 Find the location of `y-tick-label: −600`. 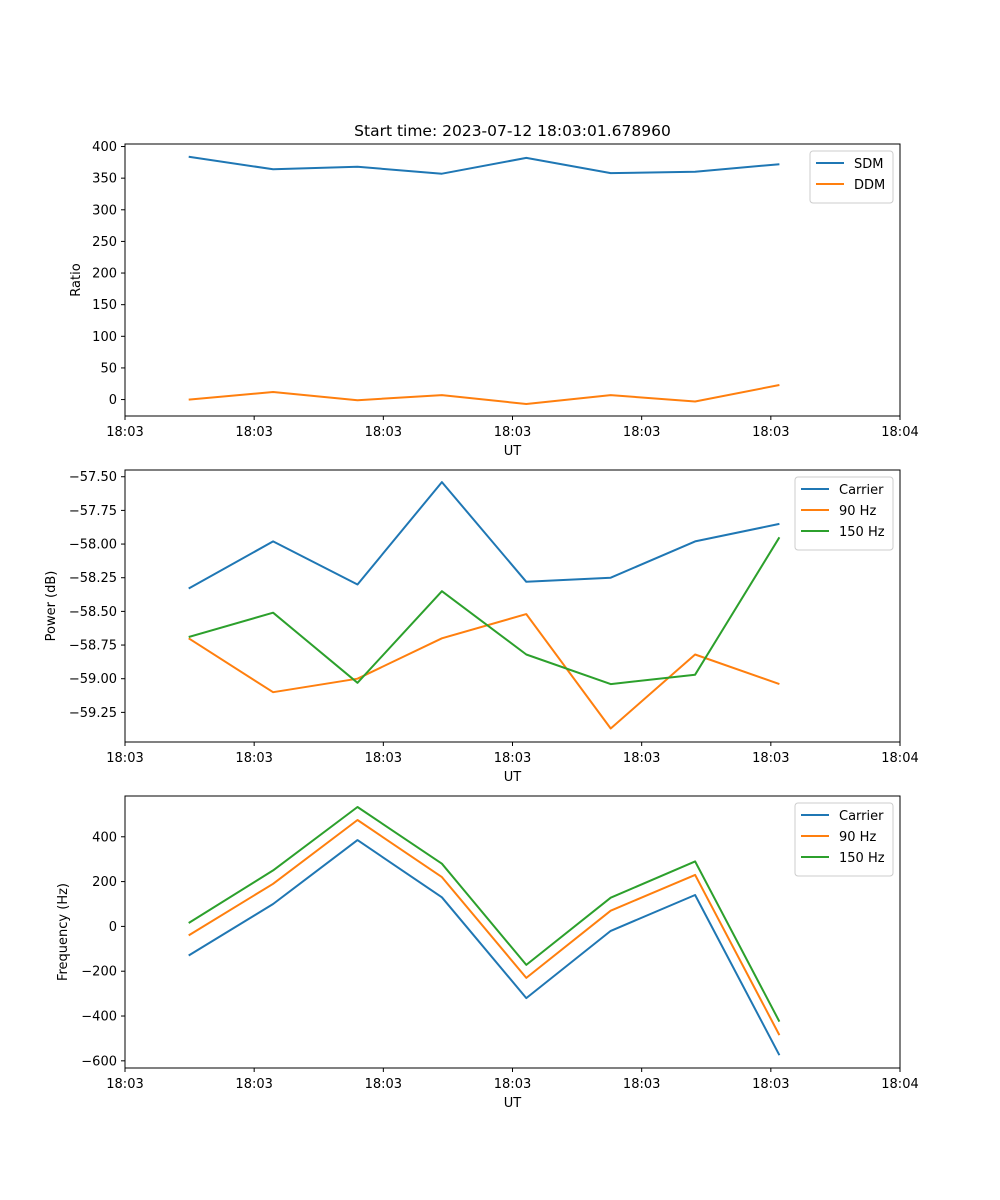

y-tick-label: −600 is located at coordinates (99, 1061).